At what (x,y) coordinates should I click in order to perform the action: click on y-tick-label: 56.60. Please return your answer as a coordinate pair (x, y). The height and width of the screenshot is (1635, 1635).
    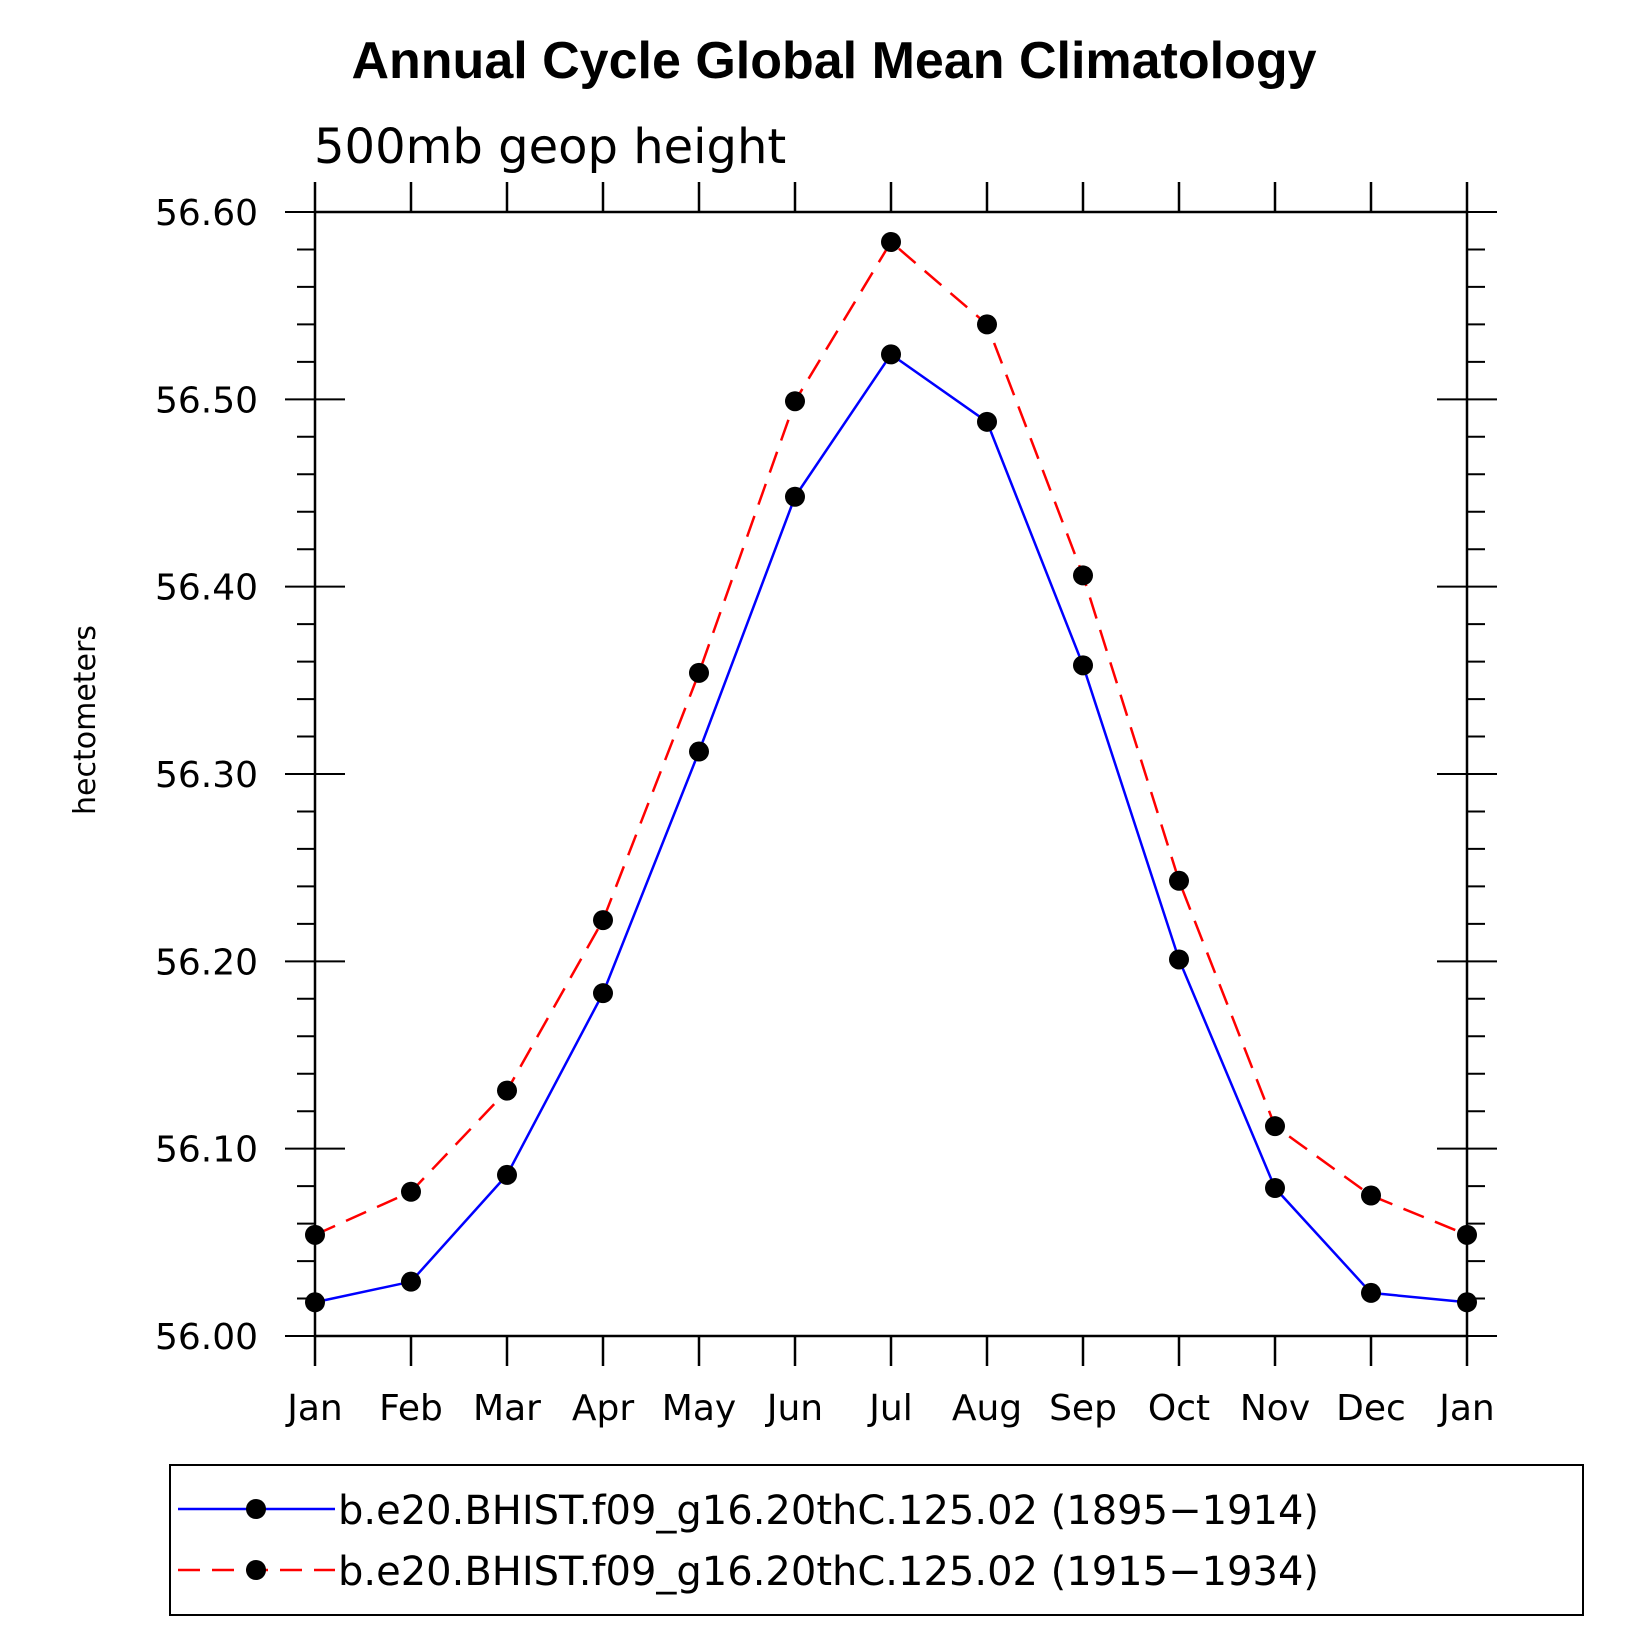
    Looking at the image, I should click on (206, 213).